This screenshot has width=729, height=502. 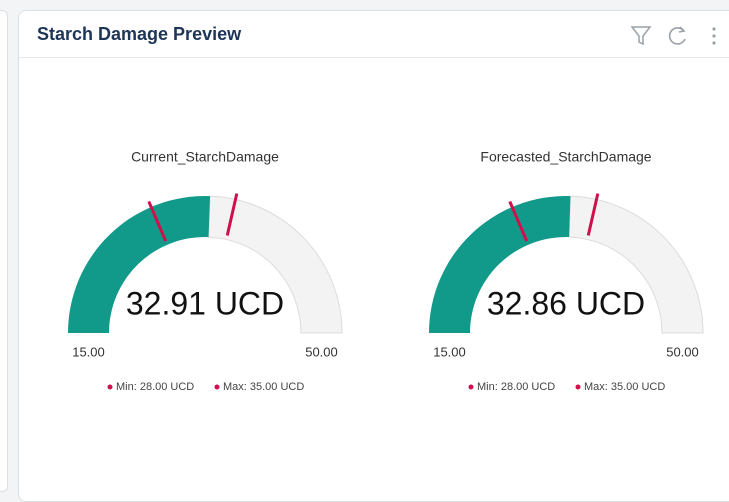 I want to click on refresh-icon, so click(x=677, y=36).